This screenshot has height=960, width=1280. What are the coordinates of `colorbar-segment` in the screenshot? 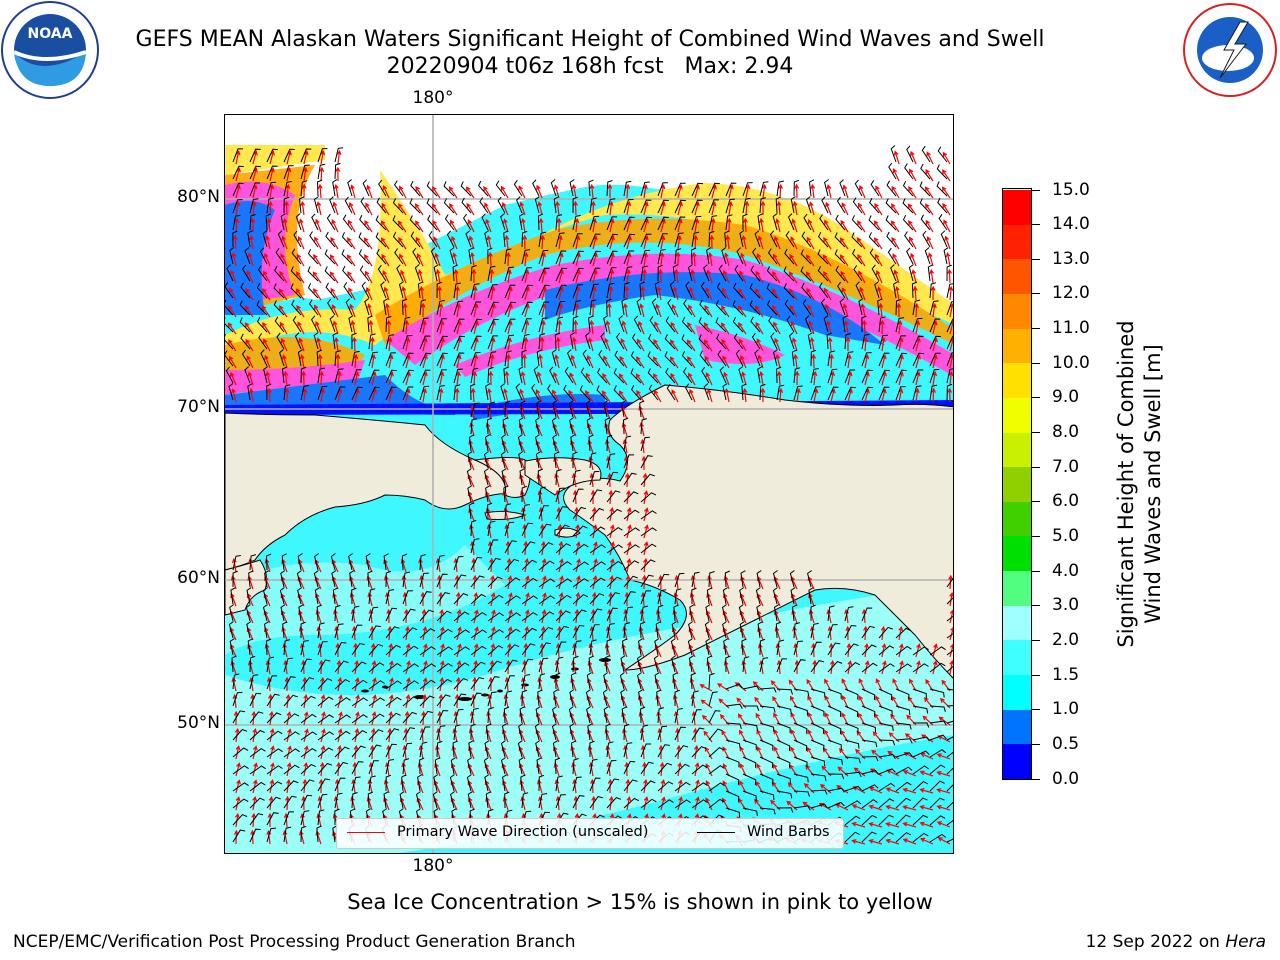 It's located at (1017, 519).